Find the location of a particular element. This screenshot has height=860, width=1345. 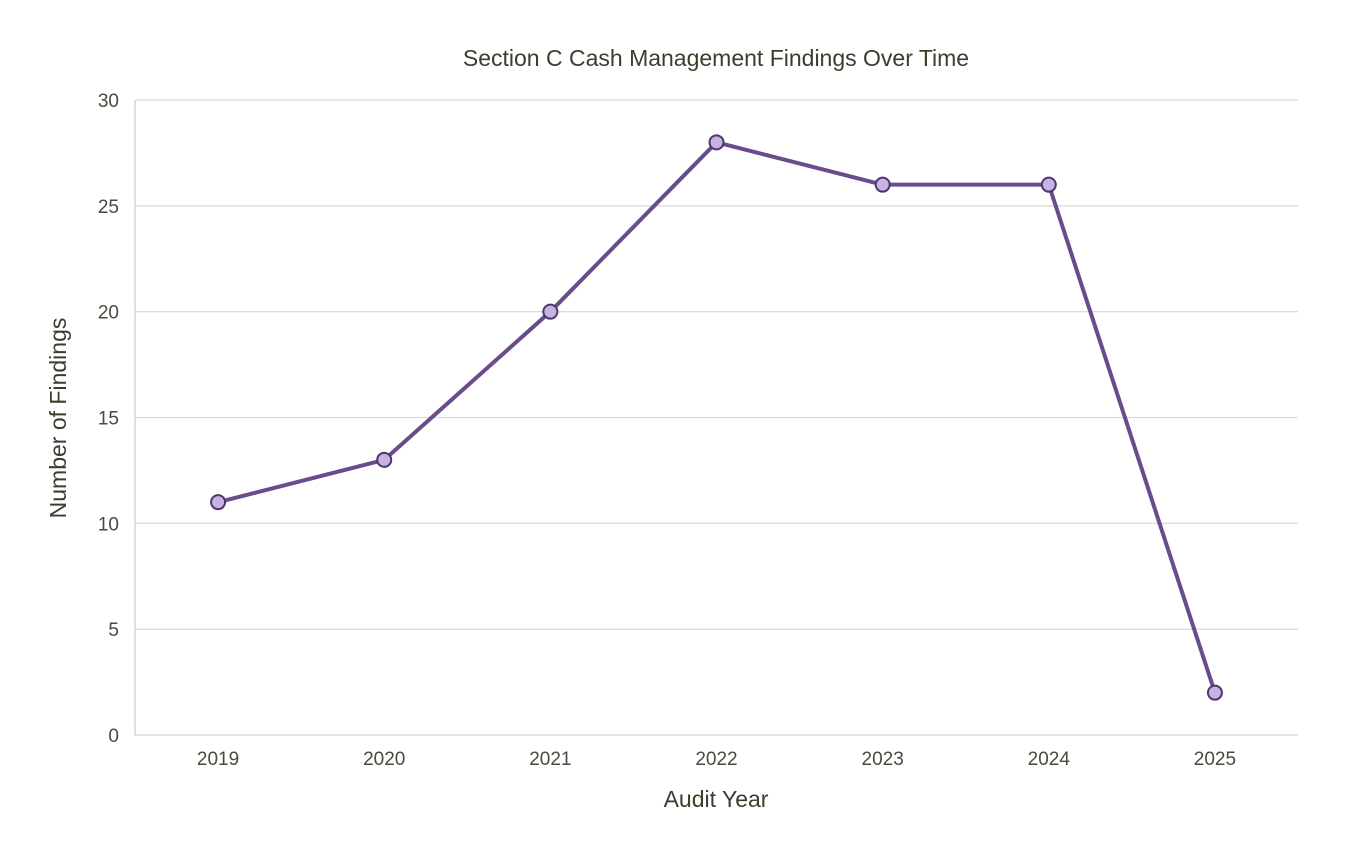

x-tick-label: 2019 is located at coordinates (218, 759).